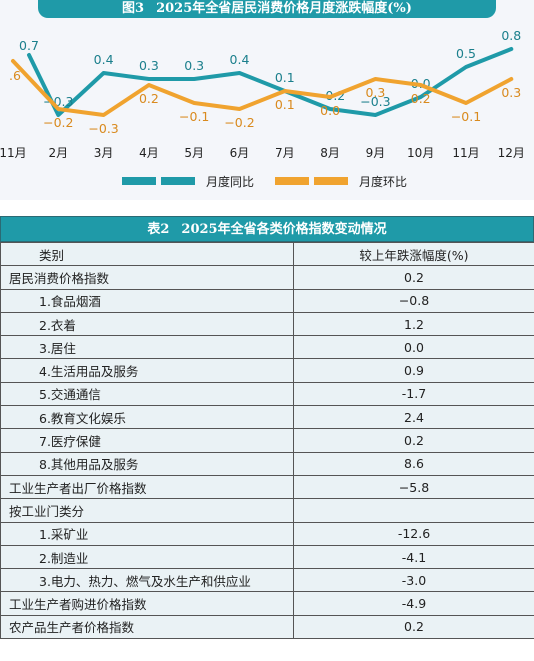 The height and width of the screenshot is (661, 534). What do you see at coordinates (383, 181) in the screenshot?
I see `legend-label: 月度环比` at bounding box center [383, 181].